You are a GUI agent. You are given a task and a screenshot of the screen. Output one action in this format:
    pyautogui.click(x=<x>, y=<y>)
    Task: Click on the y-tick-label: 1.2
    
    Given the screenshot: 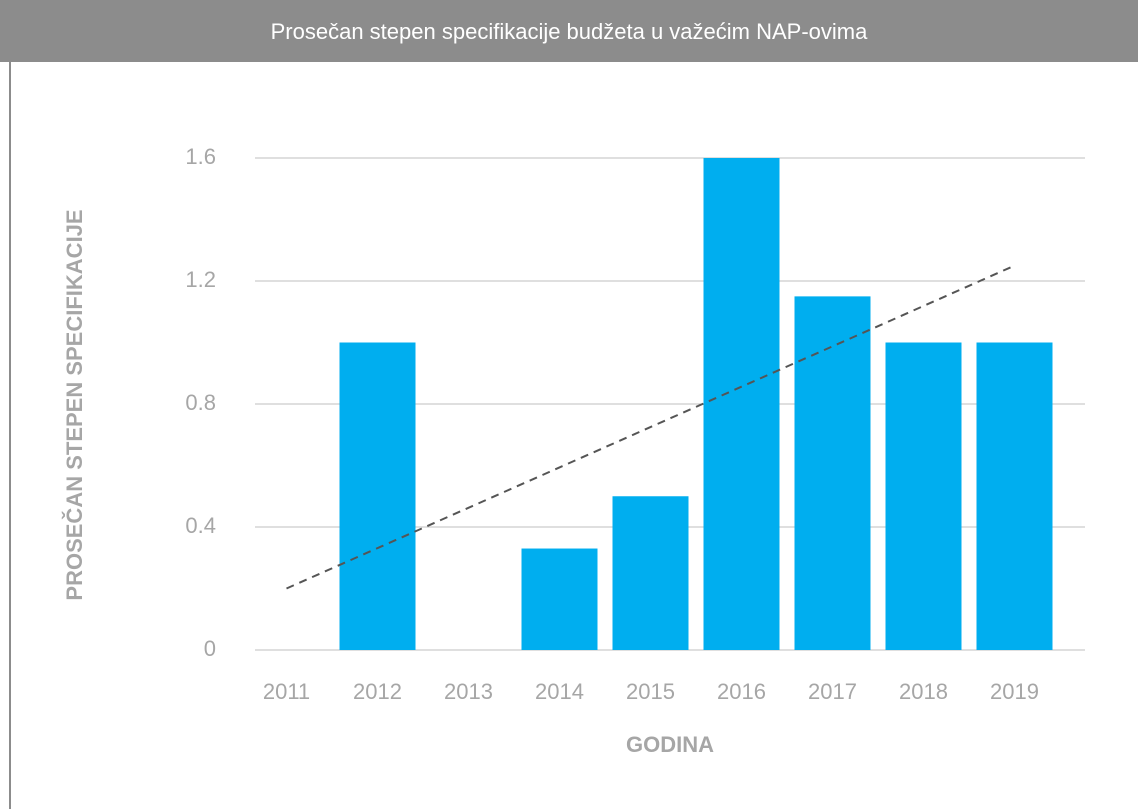 What is the action you would take?
    pyautogui.click(x=200, y=279)
    